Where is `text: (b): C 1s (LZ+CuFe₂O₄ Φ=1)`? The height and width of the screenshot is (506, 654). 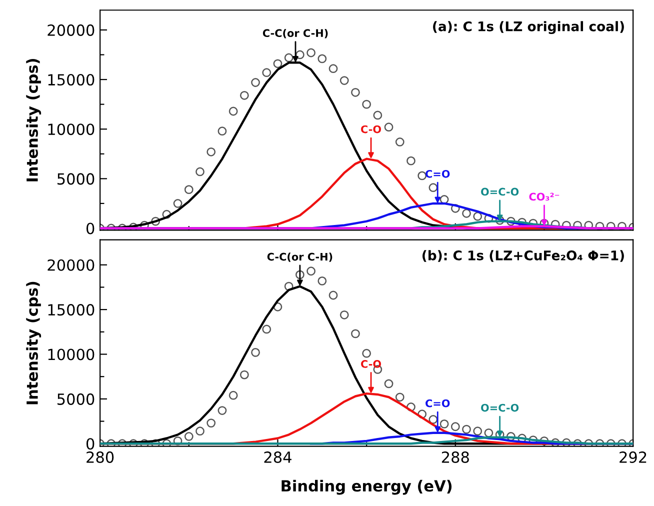 text: (b): C 1s (LZ+CuFe₂O₄ Φ=1) is located at coordinates (523, 256).